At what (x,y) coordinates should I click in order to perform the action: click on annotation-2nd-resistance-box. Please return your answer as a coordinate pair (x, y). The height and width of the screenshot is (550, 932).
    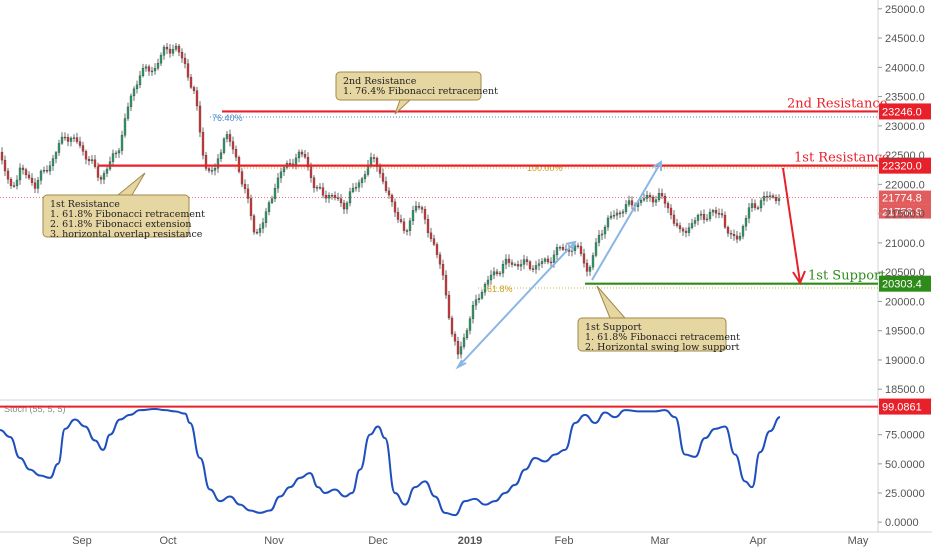
    Looking at the image, I should click on (408, 86).